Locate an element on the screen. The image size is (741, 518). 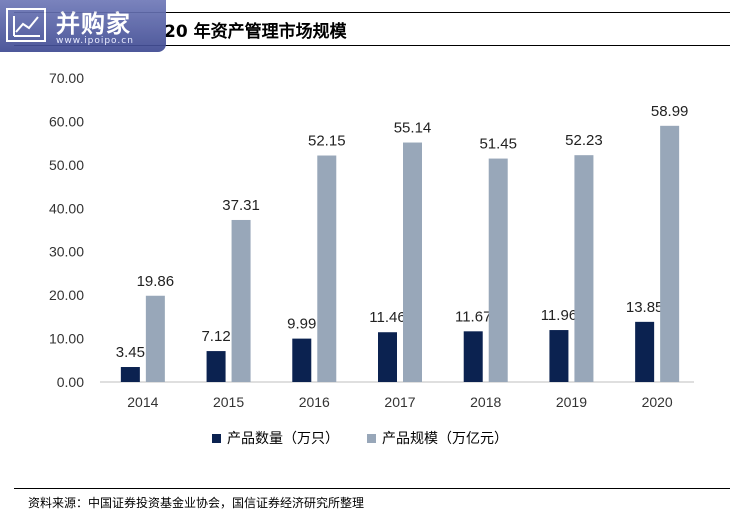
data-label-series1: 11.46 is located at coordinates (387, 317).